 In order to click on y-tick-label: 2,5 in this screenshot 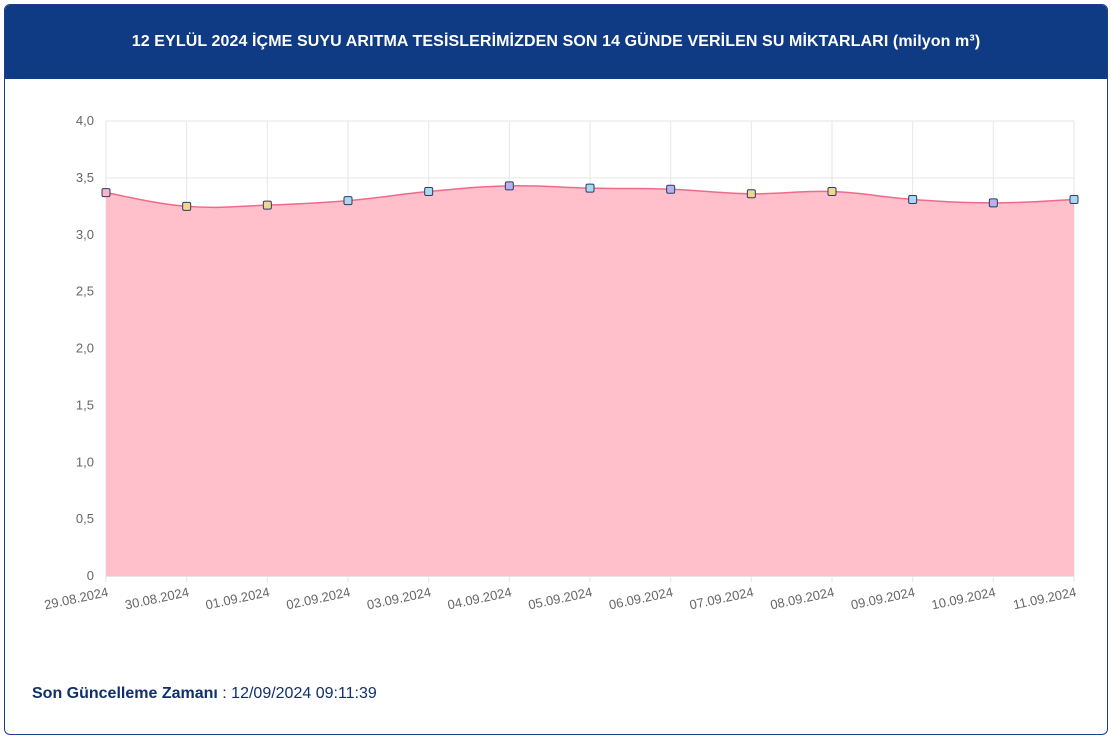, I will do `click(85, 291)`.